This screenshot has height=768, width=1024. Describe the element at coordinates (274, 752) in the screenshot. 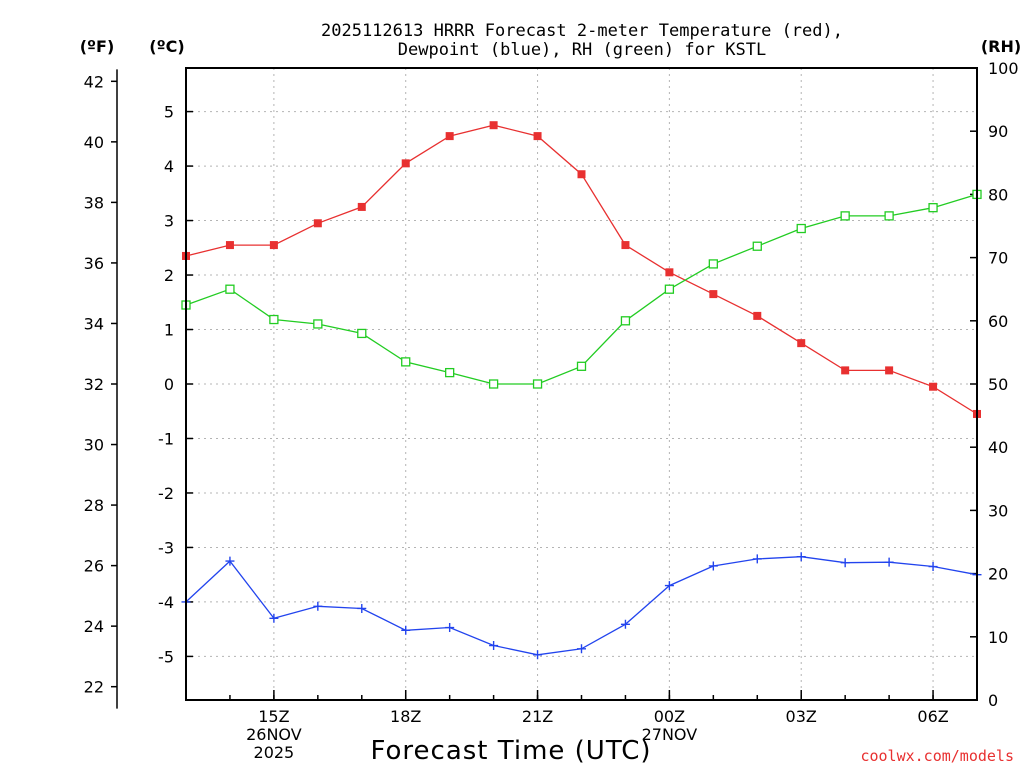

I see `x-tick-label: 2025` at that location.